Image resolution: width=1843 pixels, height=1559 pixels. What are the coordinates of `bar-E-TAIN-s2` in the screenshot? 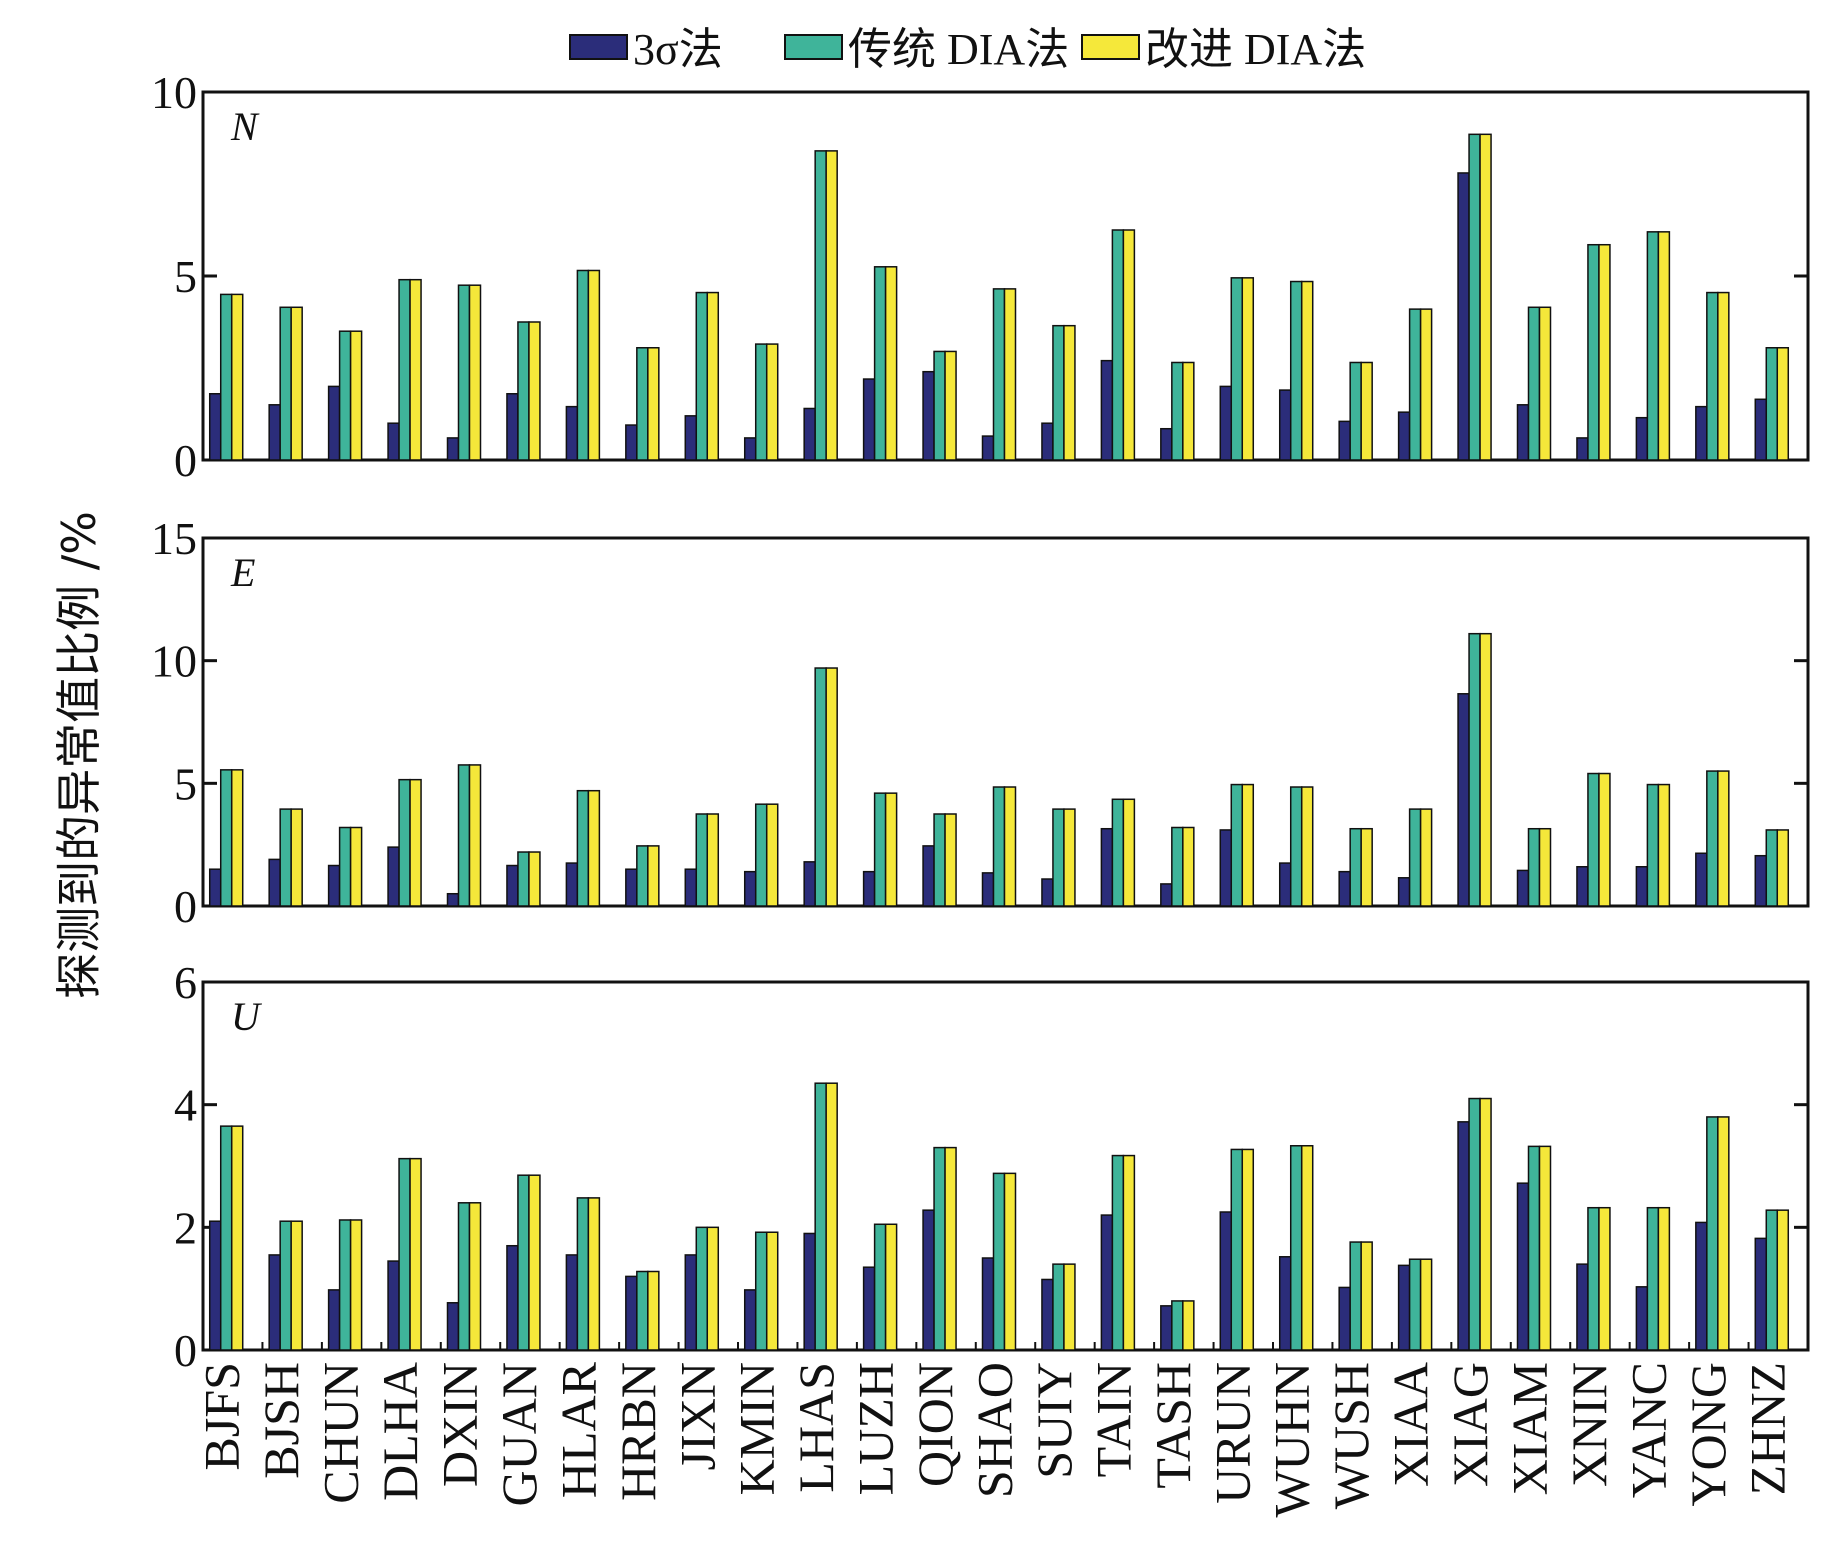 It's located at (1129, 852).